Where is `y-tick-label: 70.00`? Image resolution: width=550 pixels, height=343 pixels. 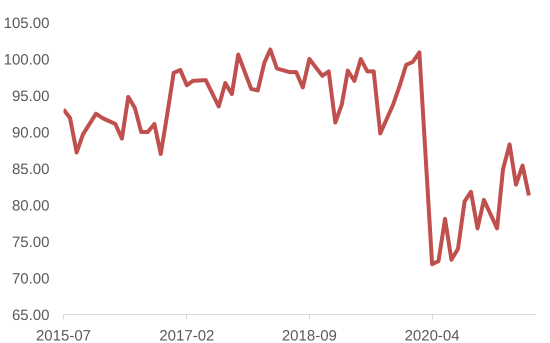 y-tick-label: 70.00 is located at coordinates (31, 279).